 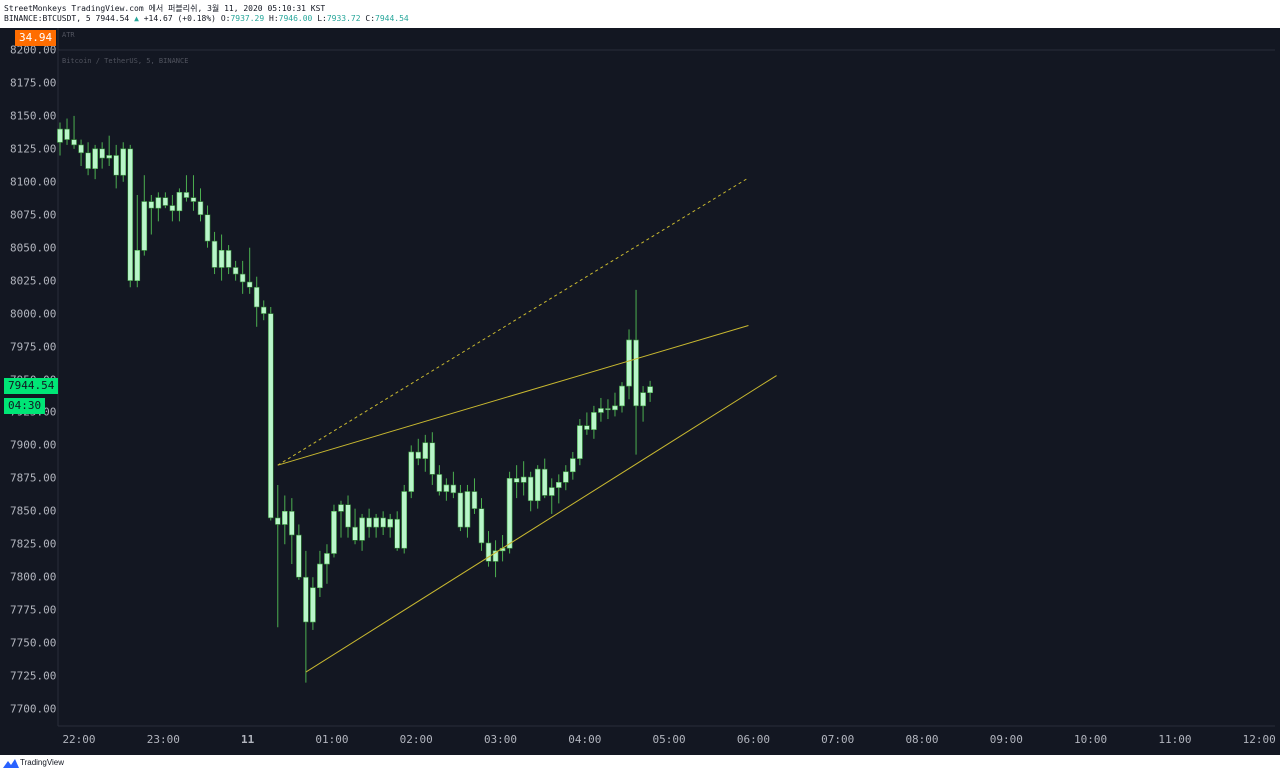 What do you see at coordinates (332, 739) in the screenshot?
I see `time-tick-label: 01:00` at bounding box center [332, 739].